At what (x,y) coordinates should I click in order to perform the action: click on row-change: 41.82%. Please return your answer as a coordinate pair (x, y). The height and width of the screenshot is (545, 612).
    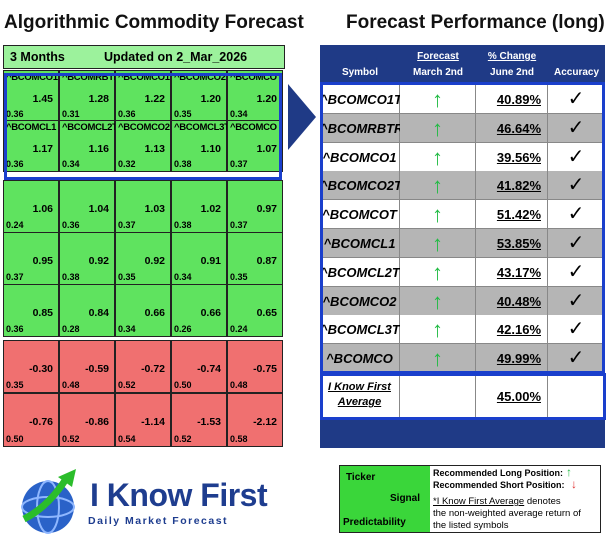
    Looking at the image, I should click on (512, 186).